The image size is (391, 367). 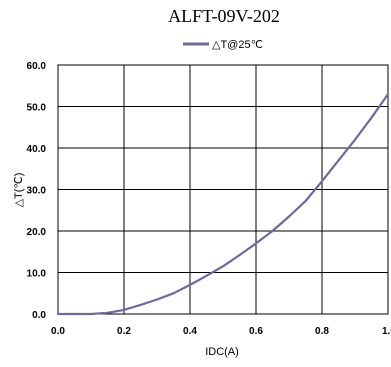 What do you see at coordinates (37, 232) in the screenshot?
I see `y-tick-label: 20.0` at bounding box center [37, 232].